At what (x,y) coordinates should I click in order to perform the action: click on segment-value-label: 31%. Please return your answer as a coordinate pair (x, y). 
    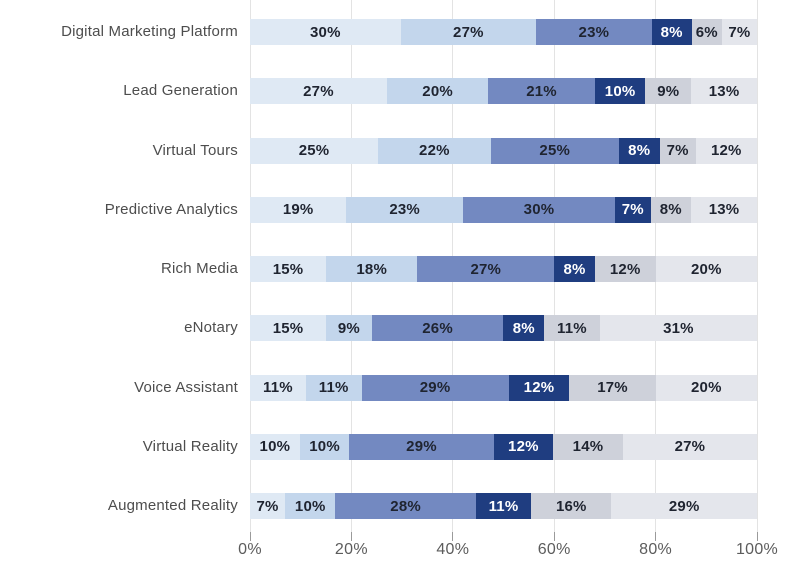
    Looking at the image, I should click on (678, 328).